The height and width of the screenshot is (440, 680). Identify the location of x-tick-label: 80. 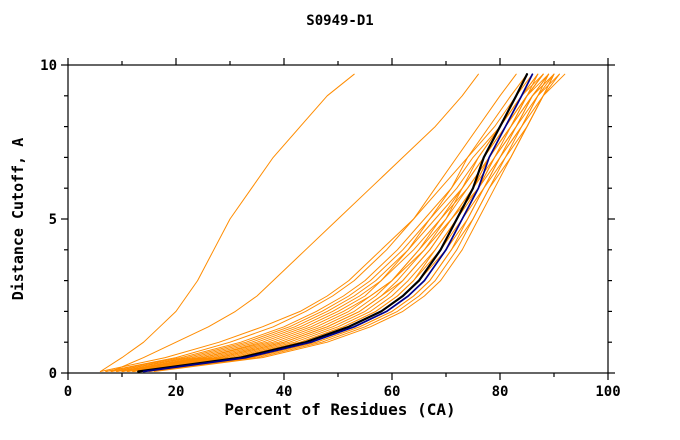
(500, 392).